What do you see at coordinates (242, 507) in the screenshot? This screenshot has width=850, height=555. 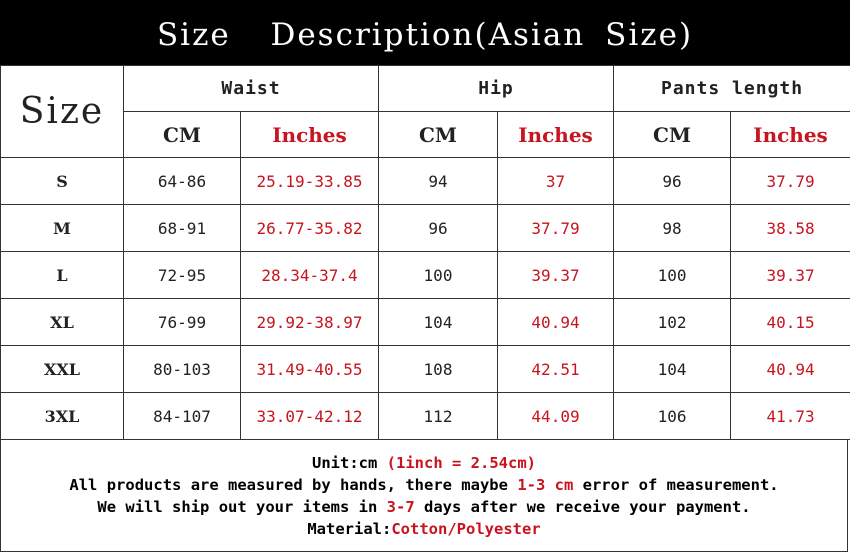 I see `ship-text: We will ship out your items in` at bounding box center [242, 507].